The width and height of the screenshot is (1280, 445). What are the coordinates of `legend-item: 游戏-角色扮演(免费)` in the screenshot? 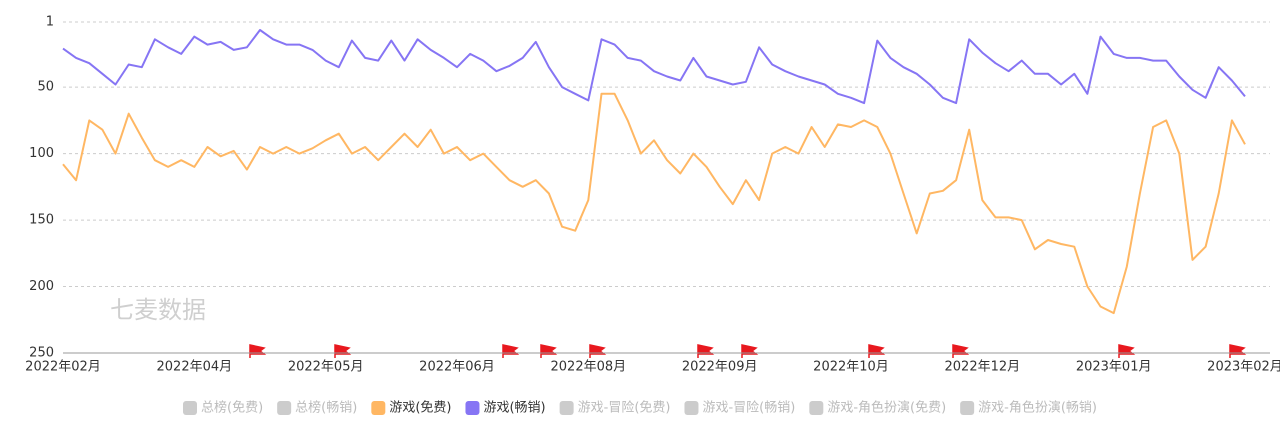 It's located at (877, 408).